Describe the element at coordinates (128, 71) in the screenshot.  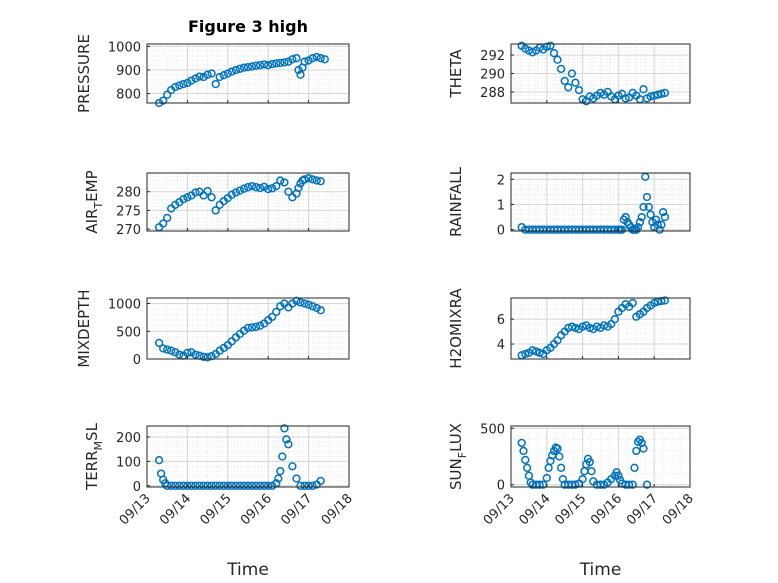
I see `y-tick-label: 900` at that location.